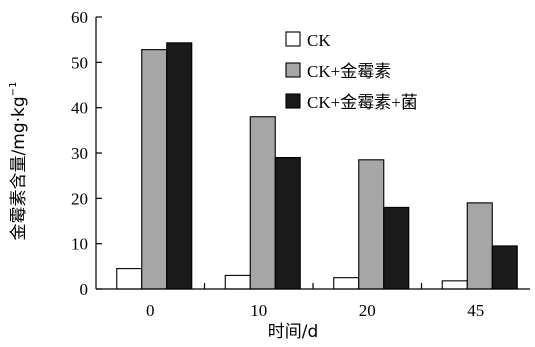  Describe the element at coordinates (13, 89) in the screenshot. I see `y-axis-title-superscript: −1` at that location.